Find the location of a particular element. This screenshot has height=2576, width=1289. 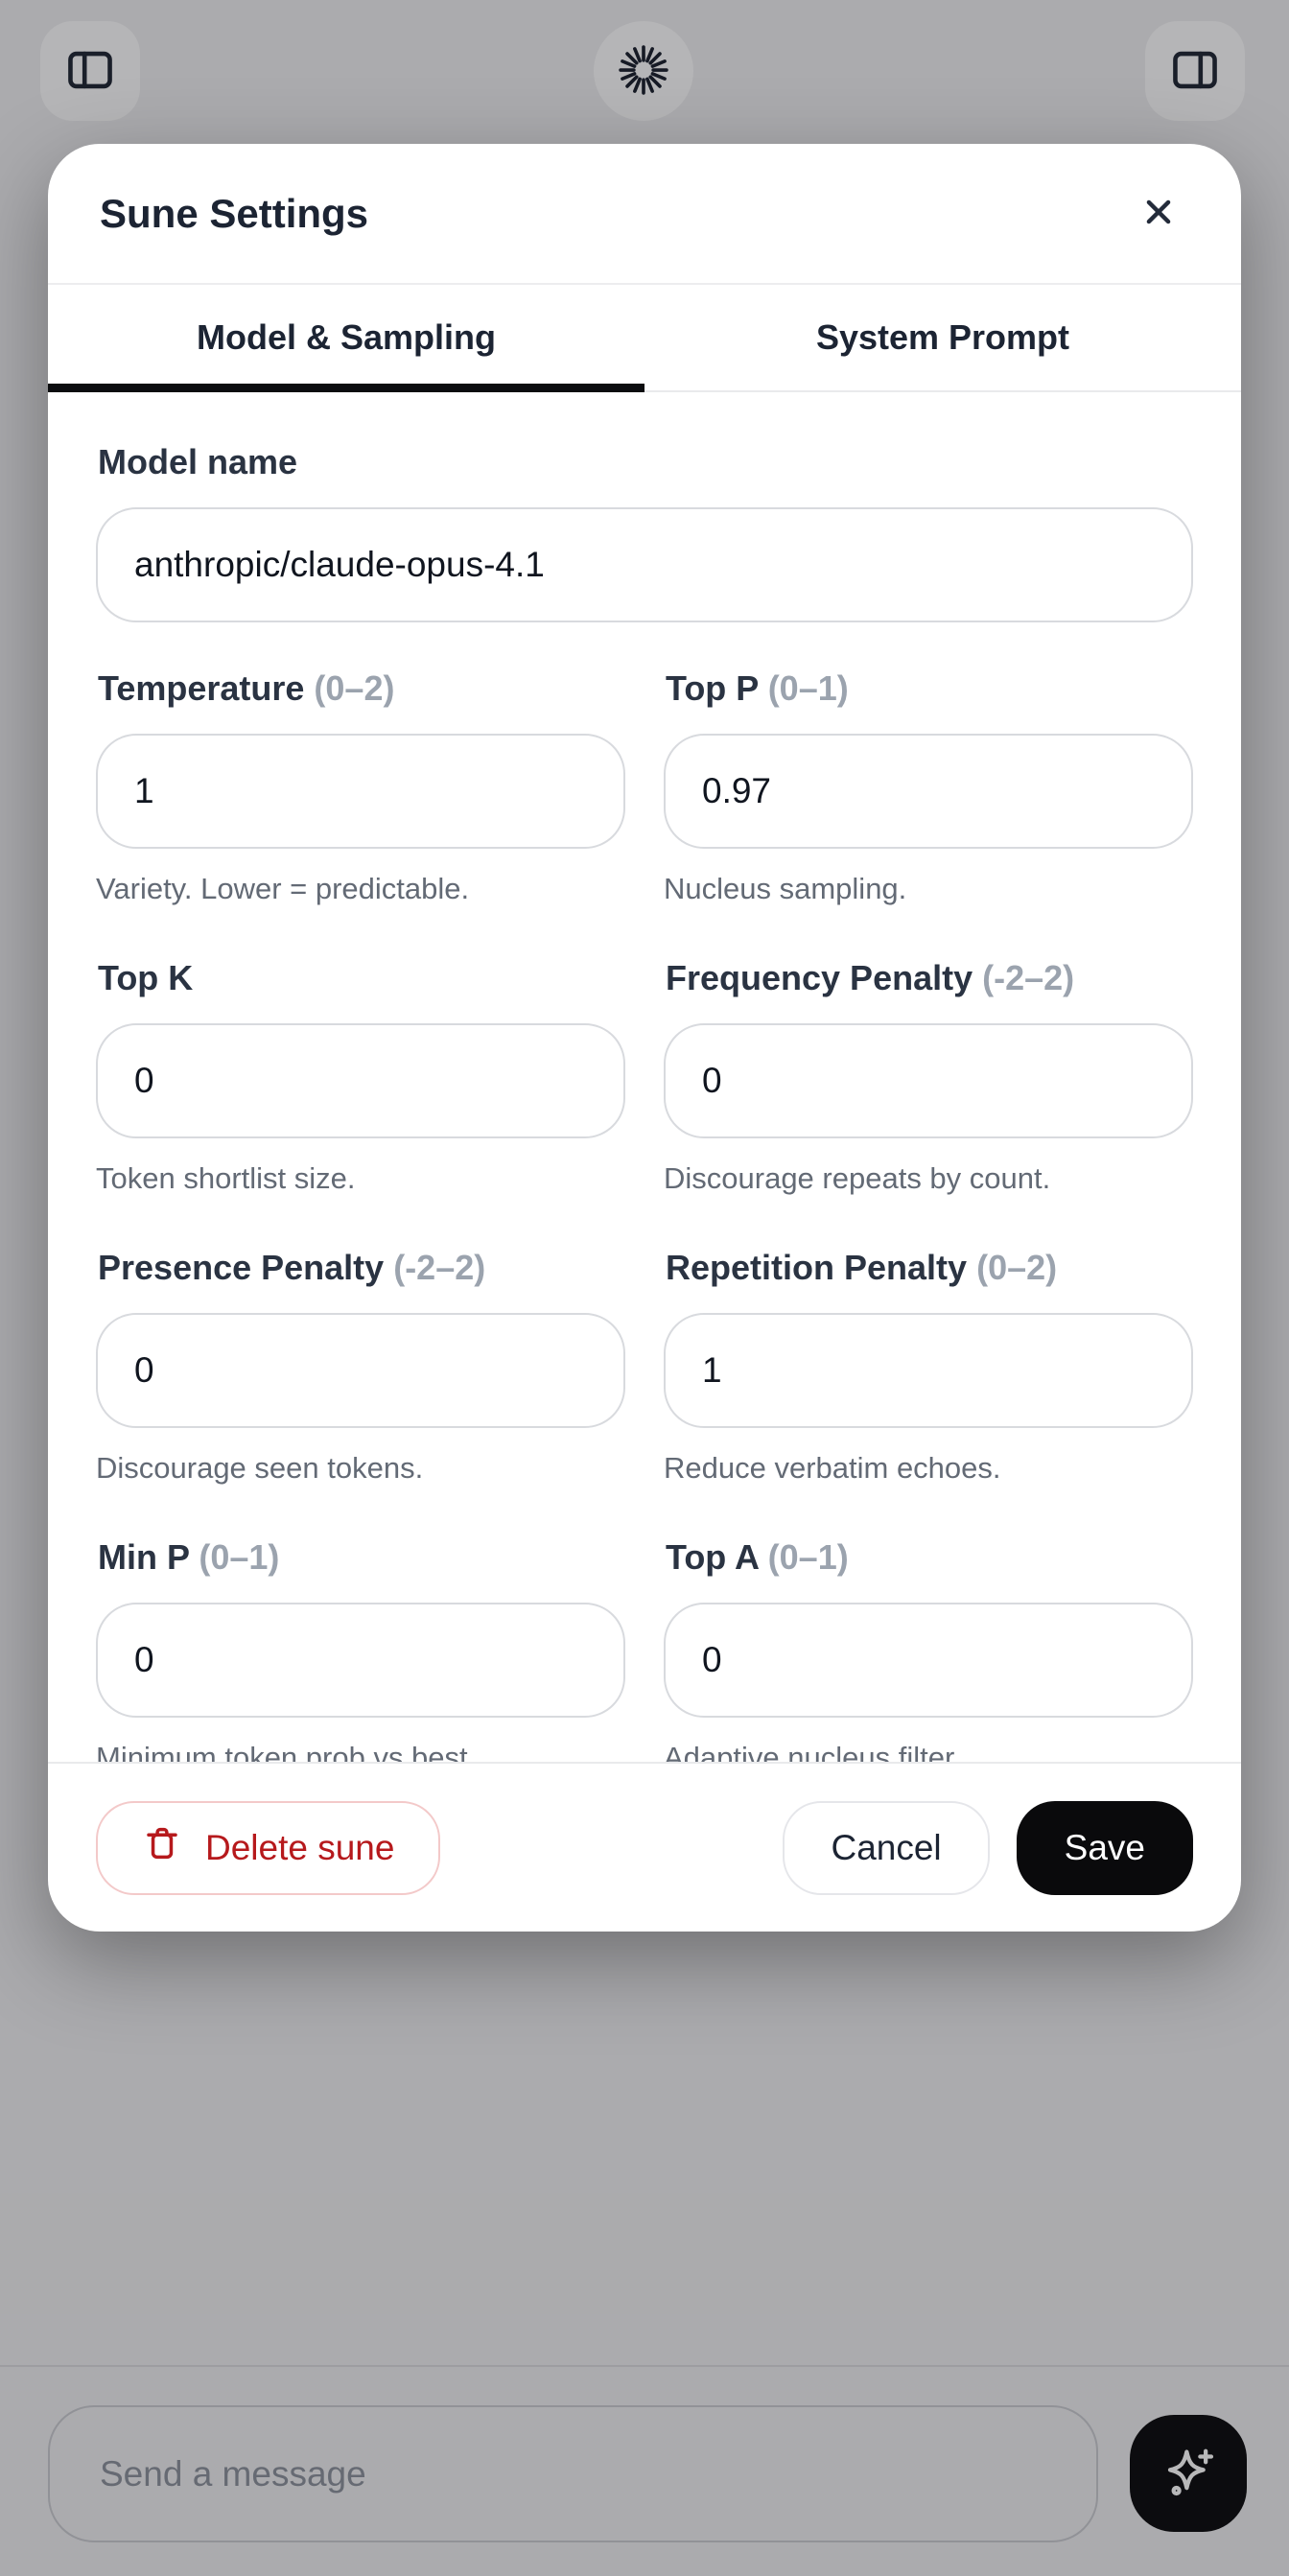

param-label: Min P is located at coordinates (144, 1557).